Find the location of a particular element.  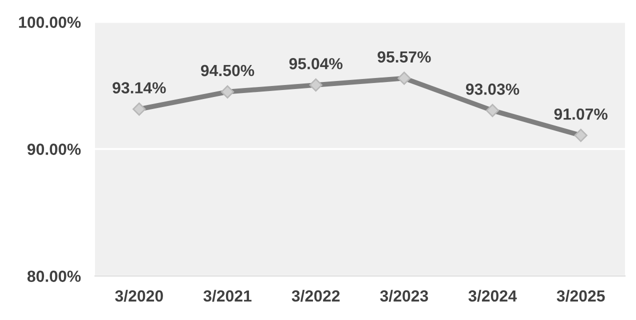

data-label: 93.03% is located at coordinates (493, 89).